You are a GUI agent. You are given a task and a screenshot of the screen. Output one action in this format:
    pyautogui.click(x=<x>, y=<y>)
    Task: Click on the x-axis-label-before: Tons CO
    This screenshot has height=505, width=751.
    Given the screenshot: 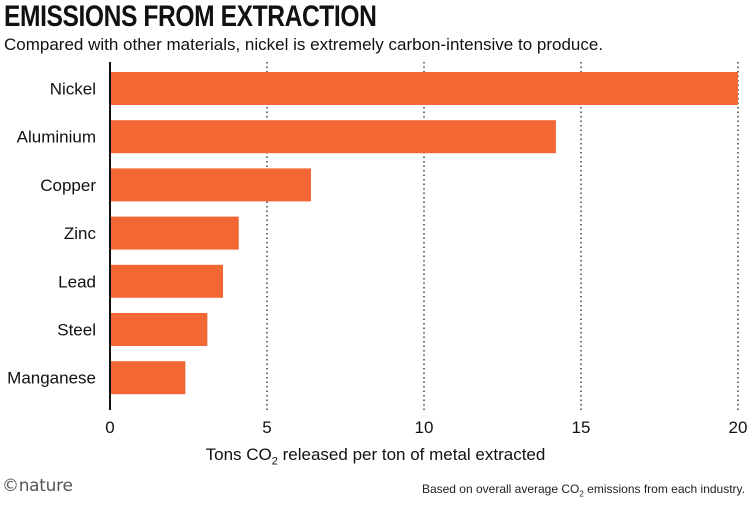 What is the action you would take?
    pyautogui.click(x=238, y=454)
    